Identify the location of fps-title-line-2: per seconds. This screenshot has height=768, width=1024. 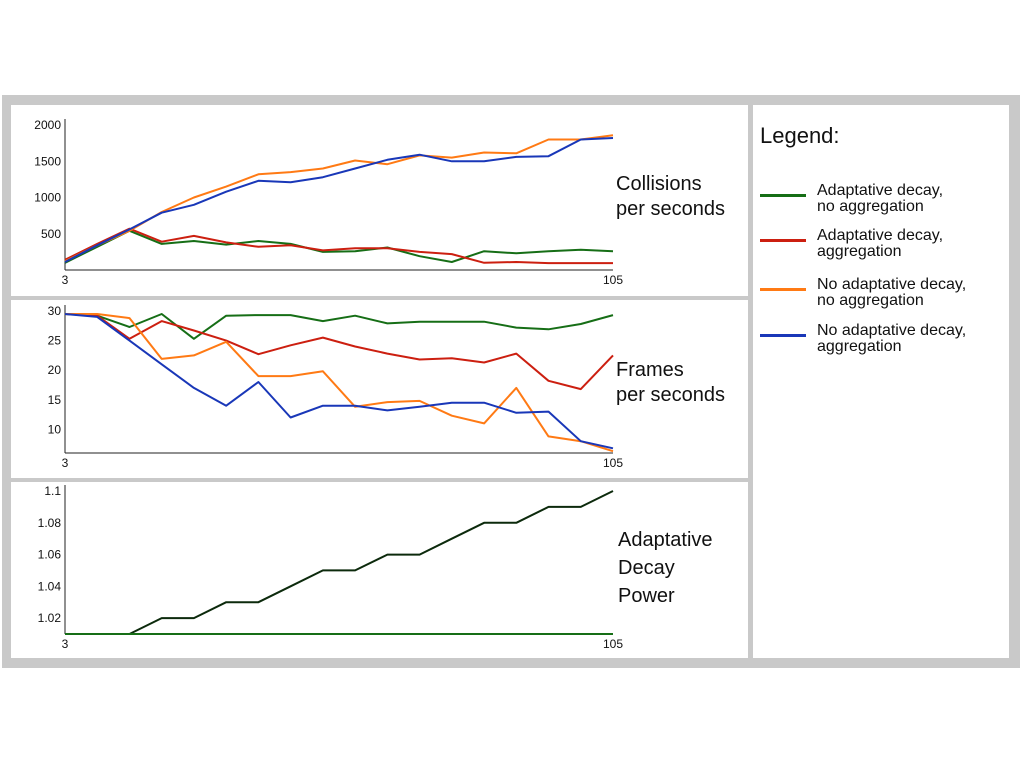
(670, 395).